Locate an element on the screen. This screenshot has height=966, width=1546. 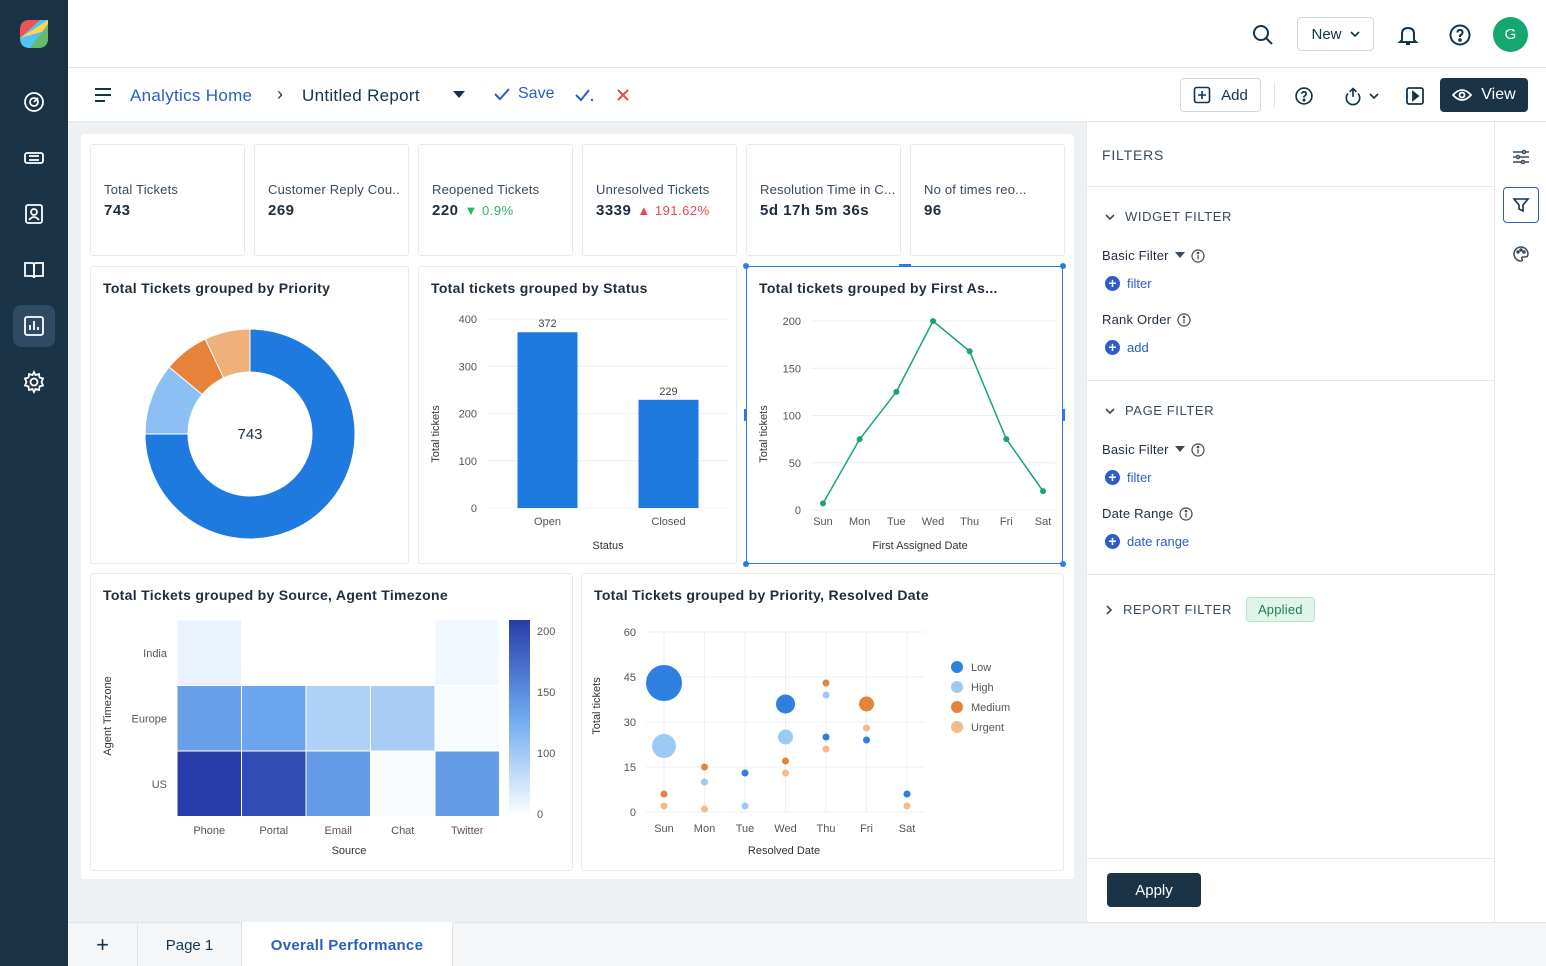
left-sidebar is located at coordinates (34, 483).